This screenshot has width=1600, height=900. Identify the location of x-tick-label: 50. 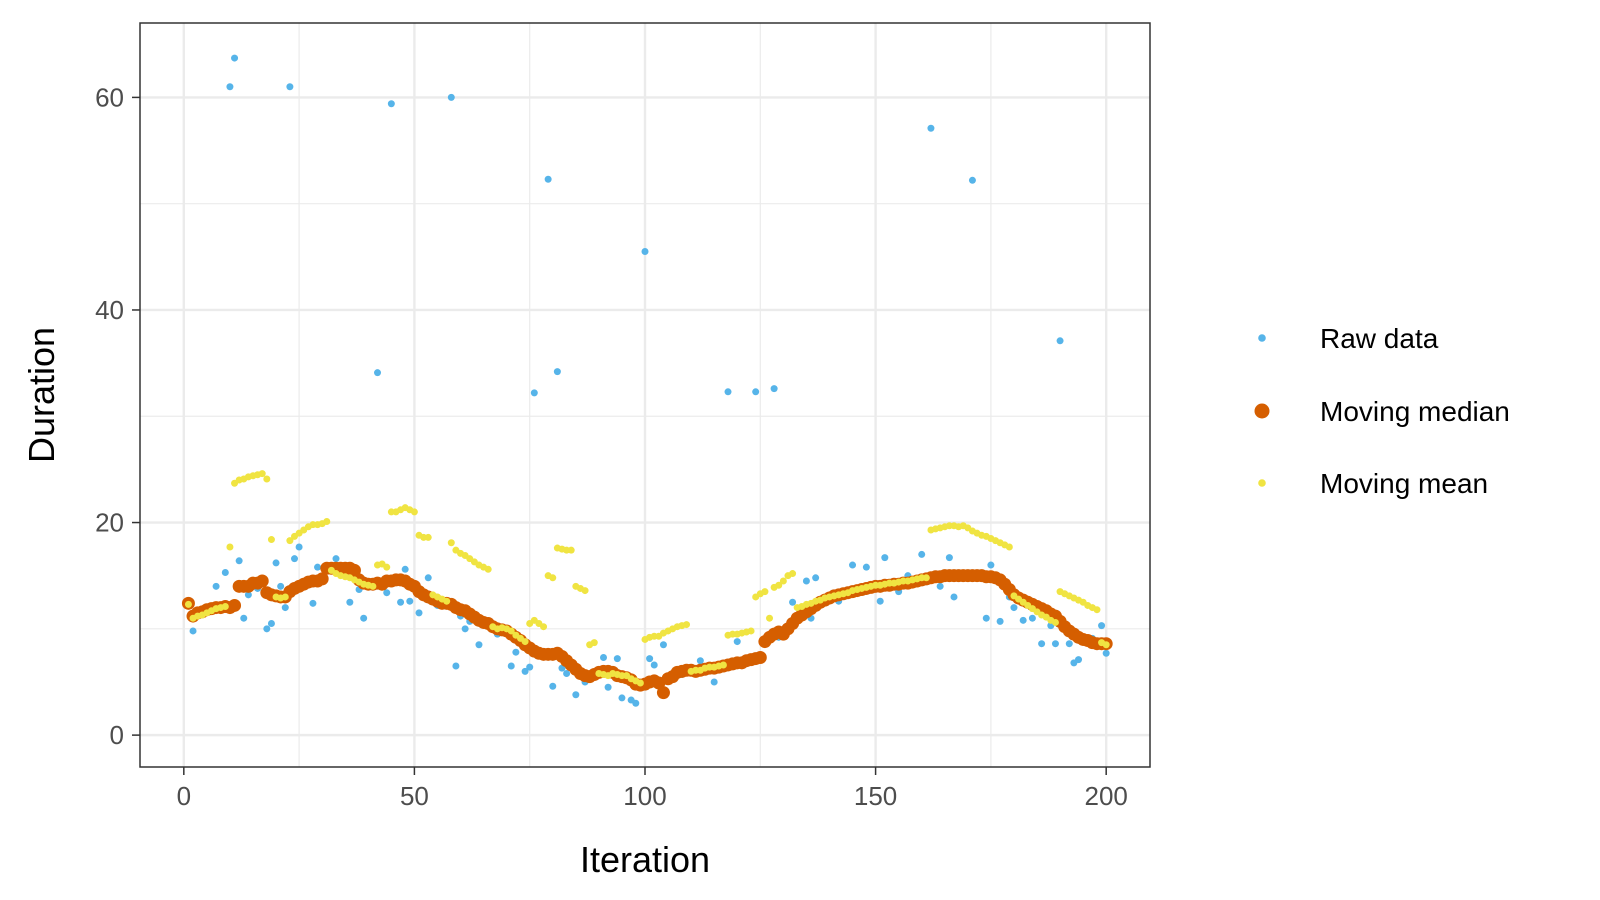
(414, 796).